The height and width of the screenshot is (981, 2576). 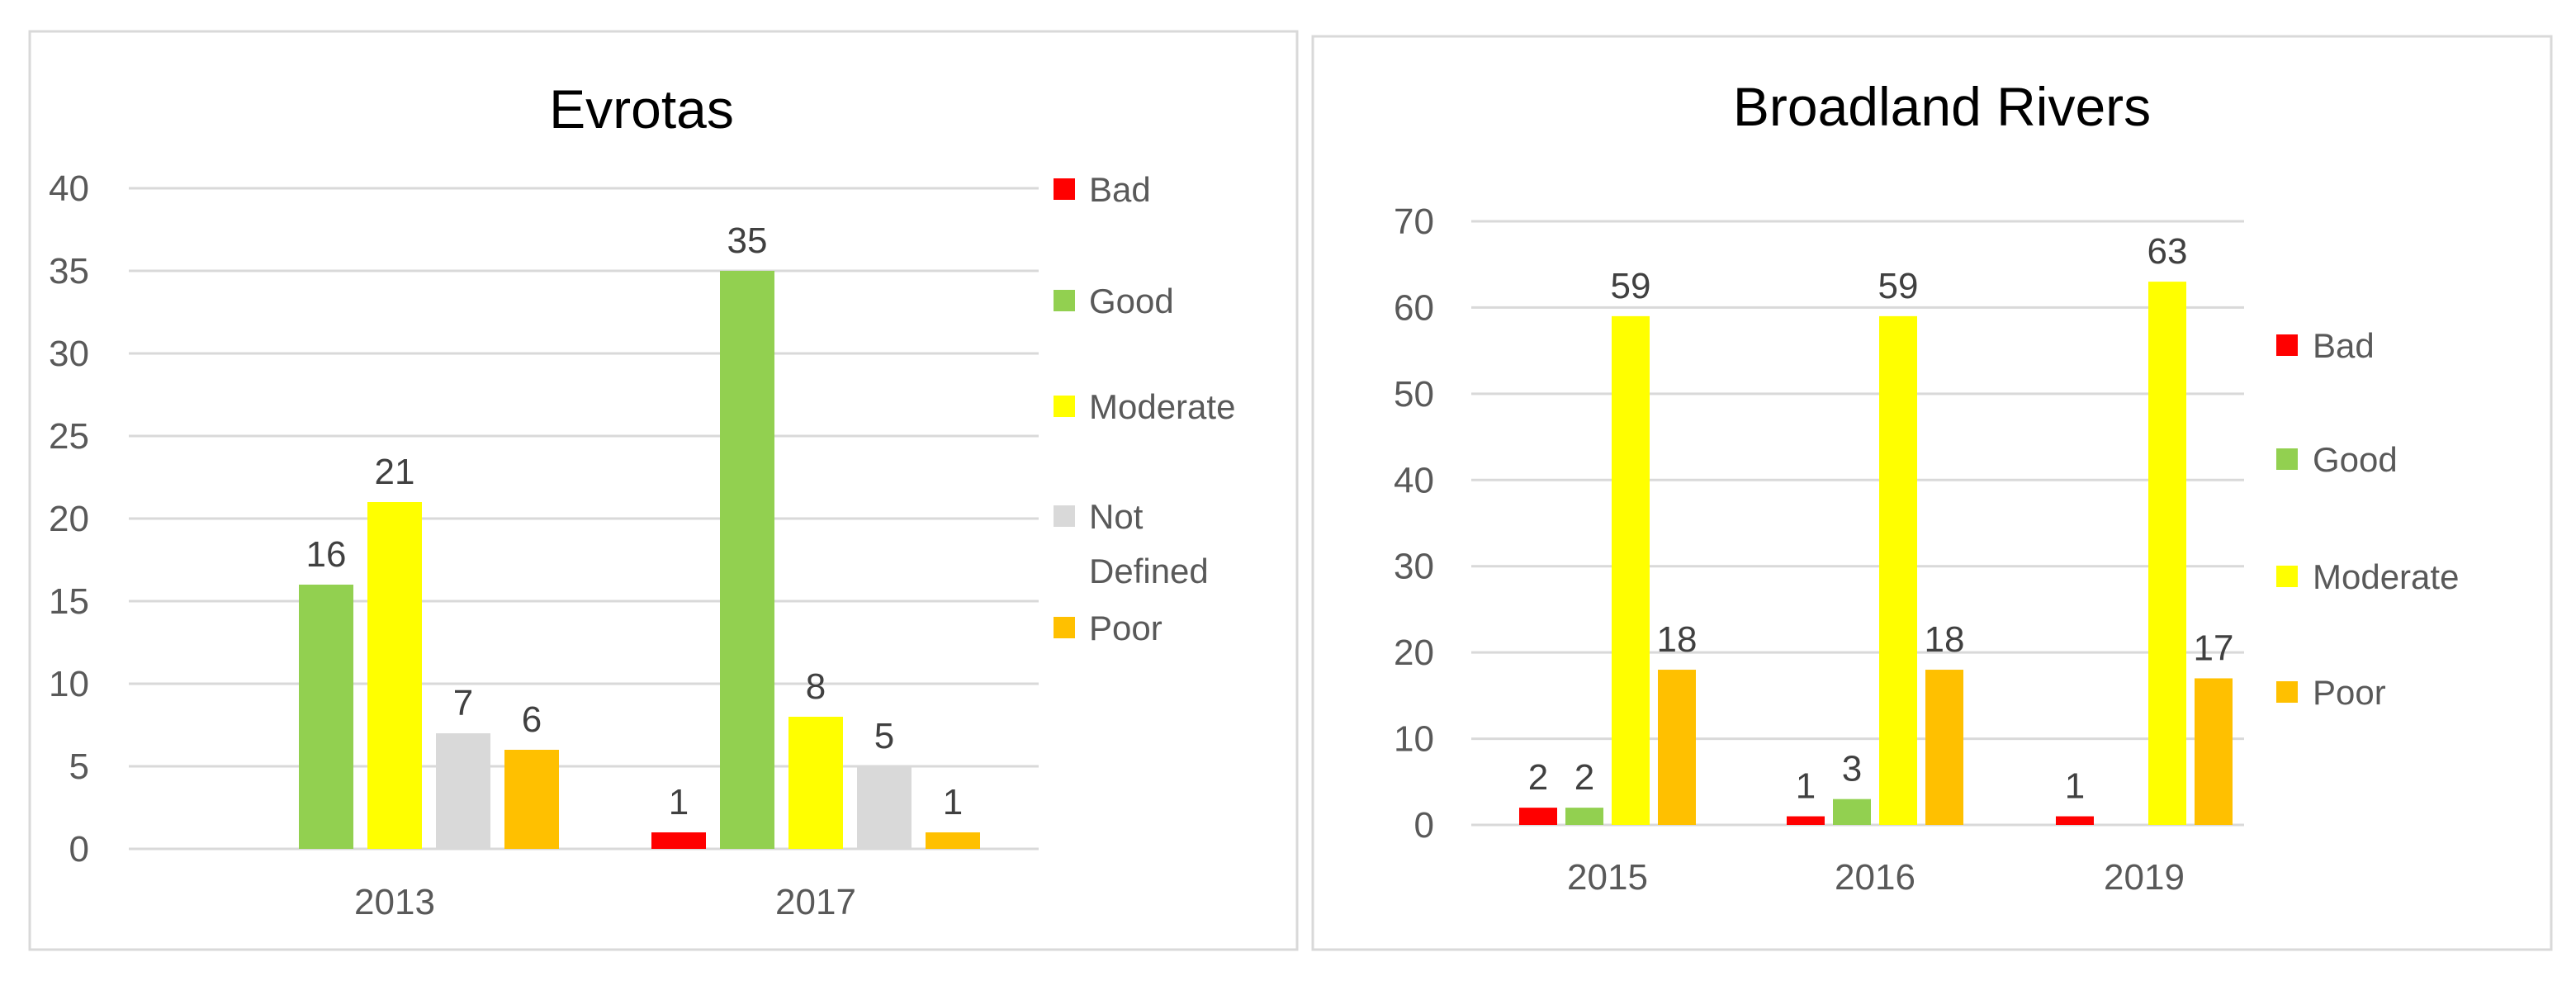 I want to click on bar-not-defined-2013, so click(x=463, y=791).